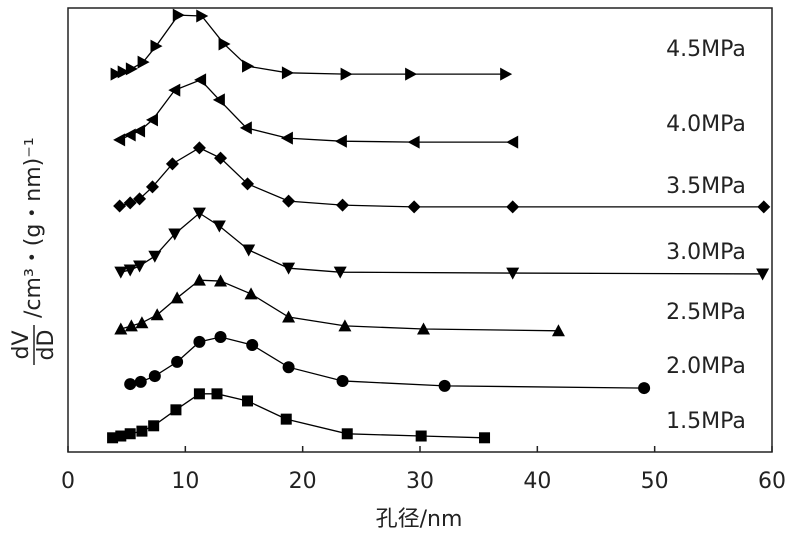  What do you see at coordinates (420, 481) in the screenshot?
I see `x-tick-label: 30` at bounding box center [420, 481].